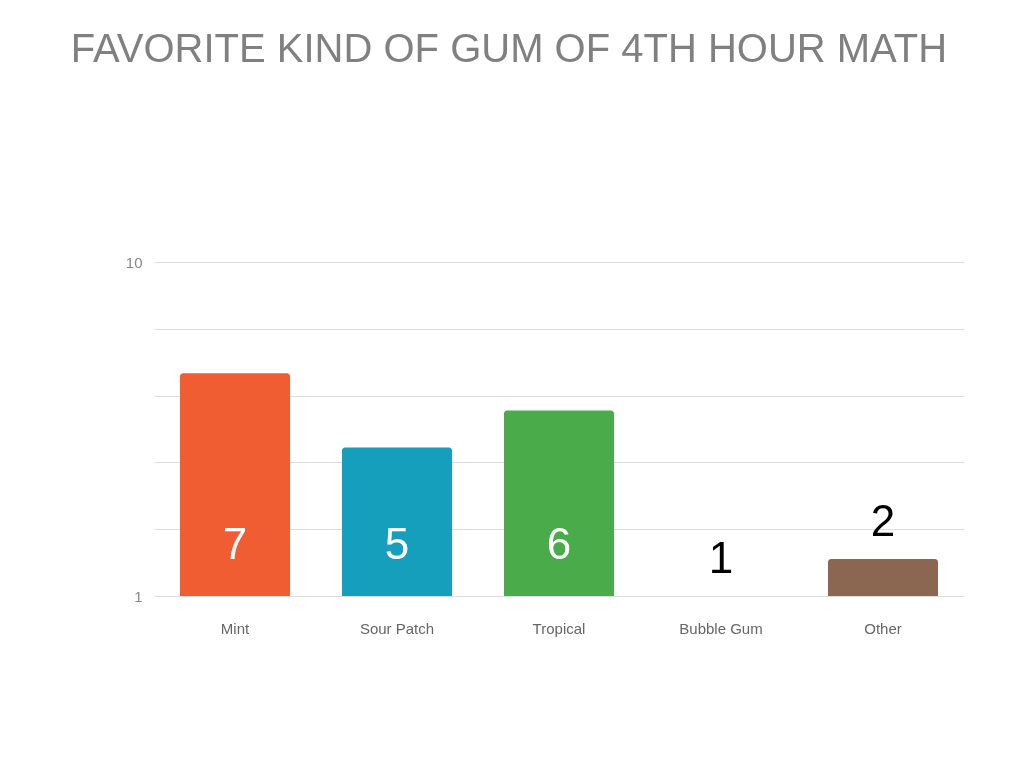  Describe the element at coordinates (883, 520) in the screenshot. I see `data-label: 2` at that location.